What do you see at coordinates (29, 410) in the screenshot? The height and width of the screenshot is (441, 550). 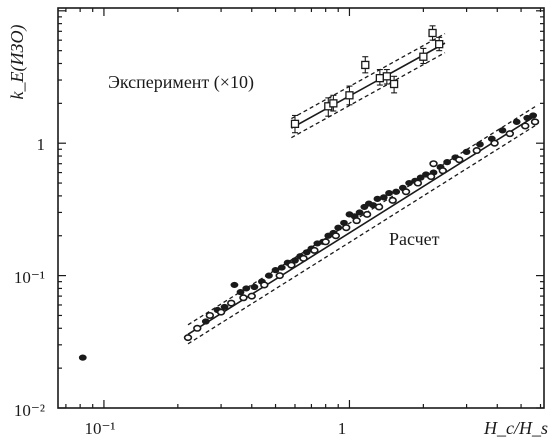 I see `y-tick-label-0-01: 10⁻²` at bounding box center [29, 410].